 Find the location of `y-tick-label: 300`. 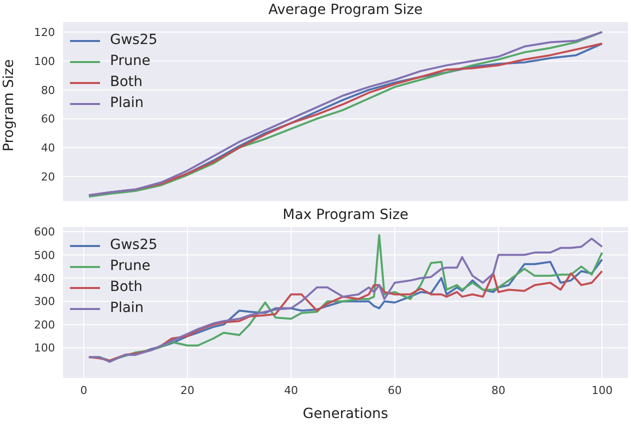

y-tick-label: 300 is located at coordinates (44, 301).